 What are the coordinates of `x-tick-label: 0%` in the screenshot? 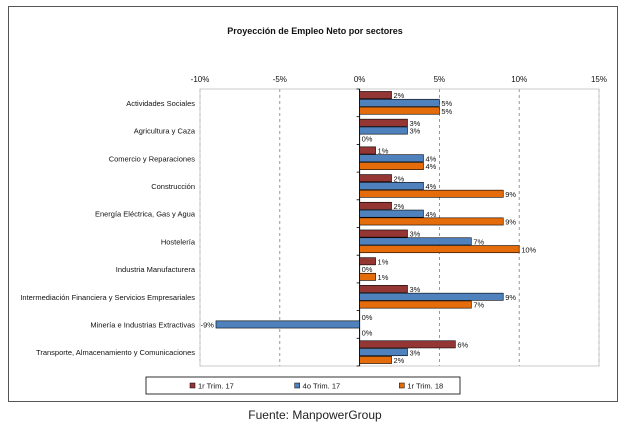 It's located at (360, 79).